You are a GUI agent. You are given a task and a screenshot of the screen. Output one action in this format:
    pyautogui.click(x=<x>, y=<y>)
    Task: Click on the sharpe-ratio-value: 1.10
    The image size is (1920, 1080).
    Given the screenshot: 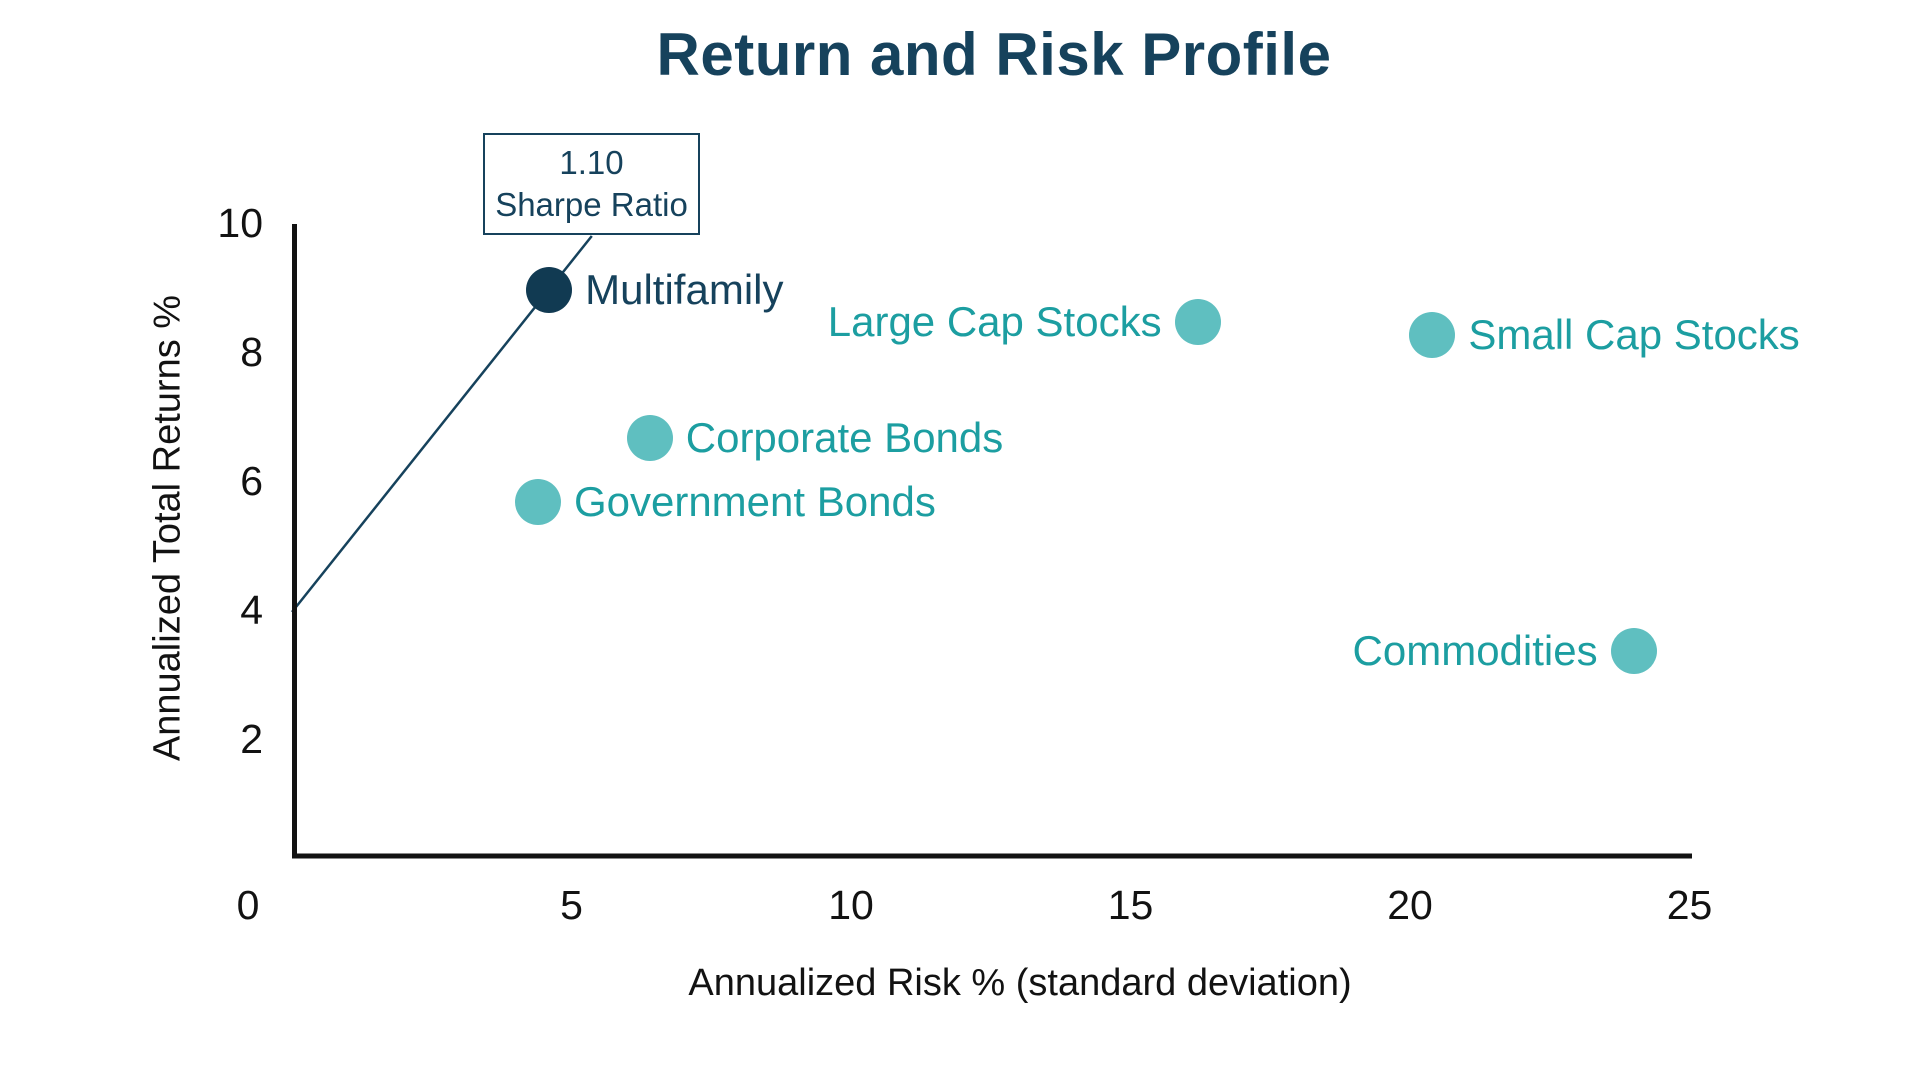 What is the action you would take?
    pyautogui.click(x=591, y=162)
    